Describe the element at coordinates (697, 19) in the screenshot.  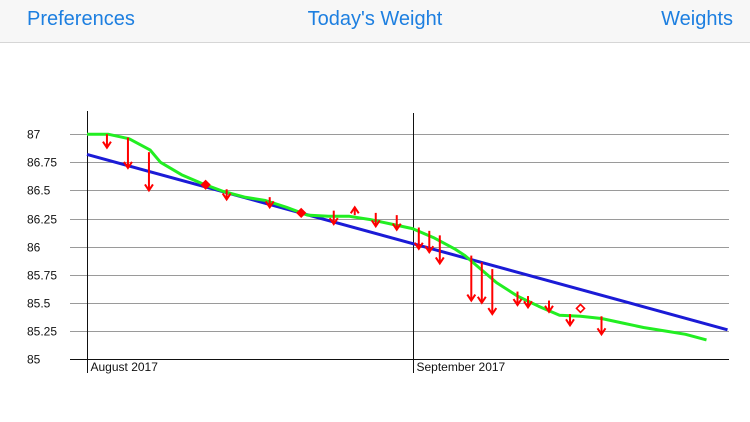
I see `weights-button: Weights` at that location.